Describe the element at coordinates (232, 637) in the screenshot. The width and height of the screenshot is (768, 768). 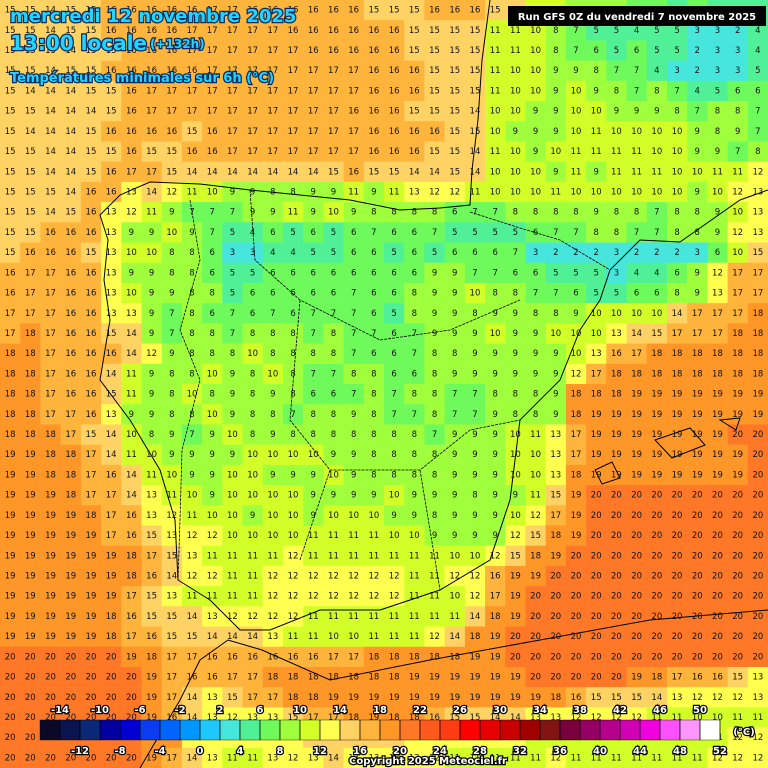
I see `cell-value: 14` at that location.